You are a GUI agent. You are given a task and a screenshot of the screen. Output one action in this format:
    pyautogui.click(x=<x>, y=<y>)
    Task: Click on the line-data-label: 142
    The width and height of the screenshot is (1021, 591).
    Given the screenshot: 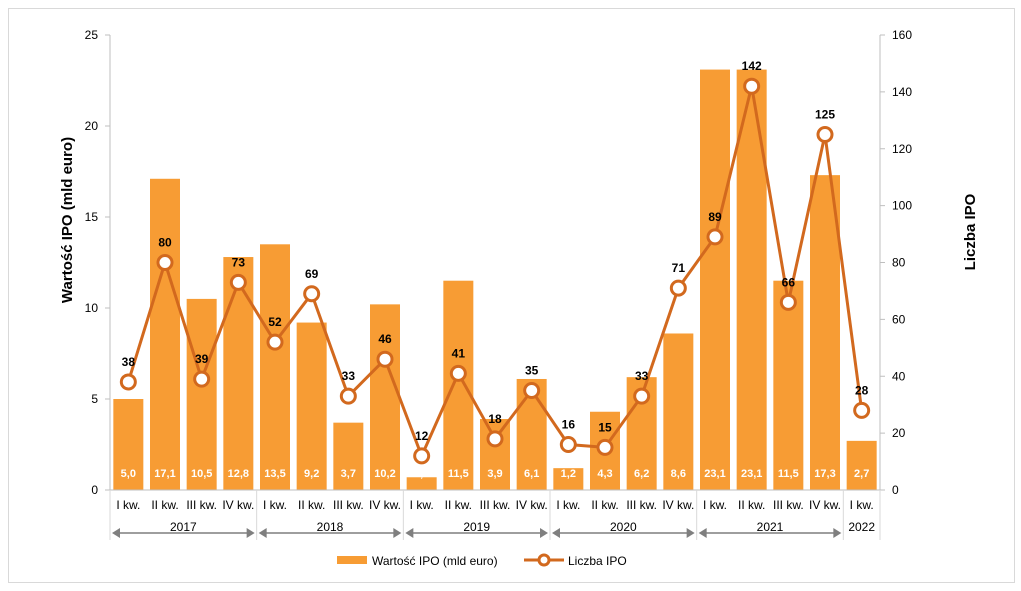 What is the action you would take?
    pyautogui.click(x=752, y=66)
    